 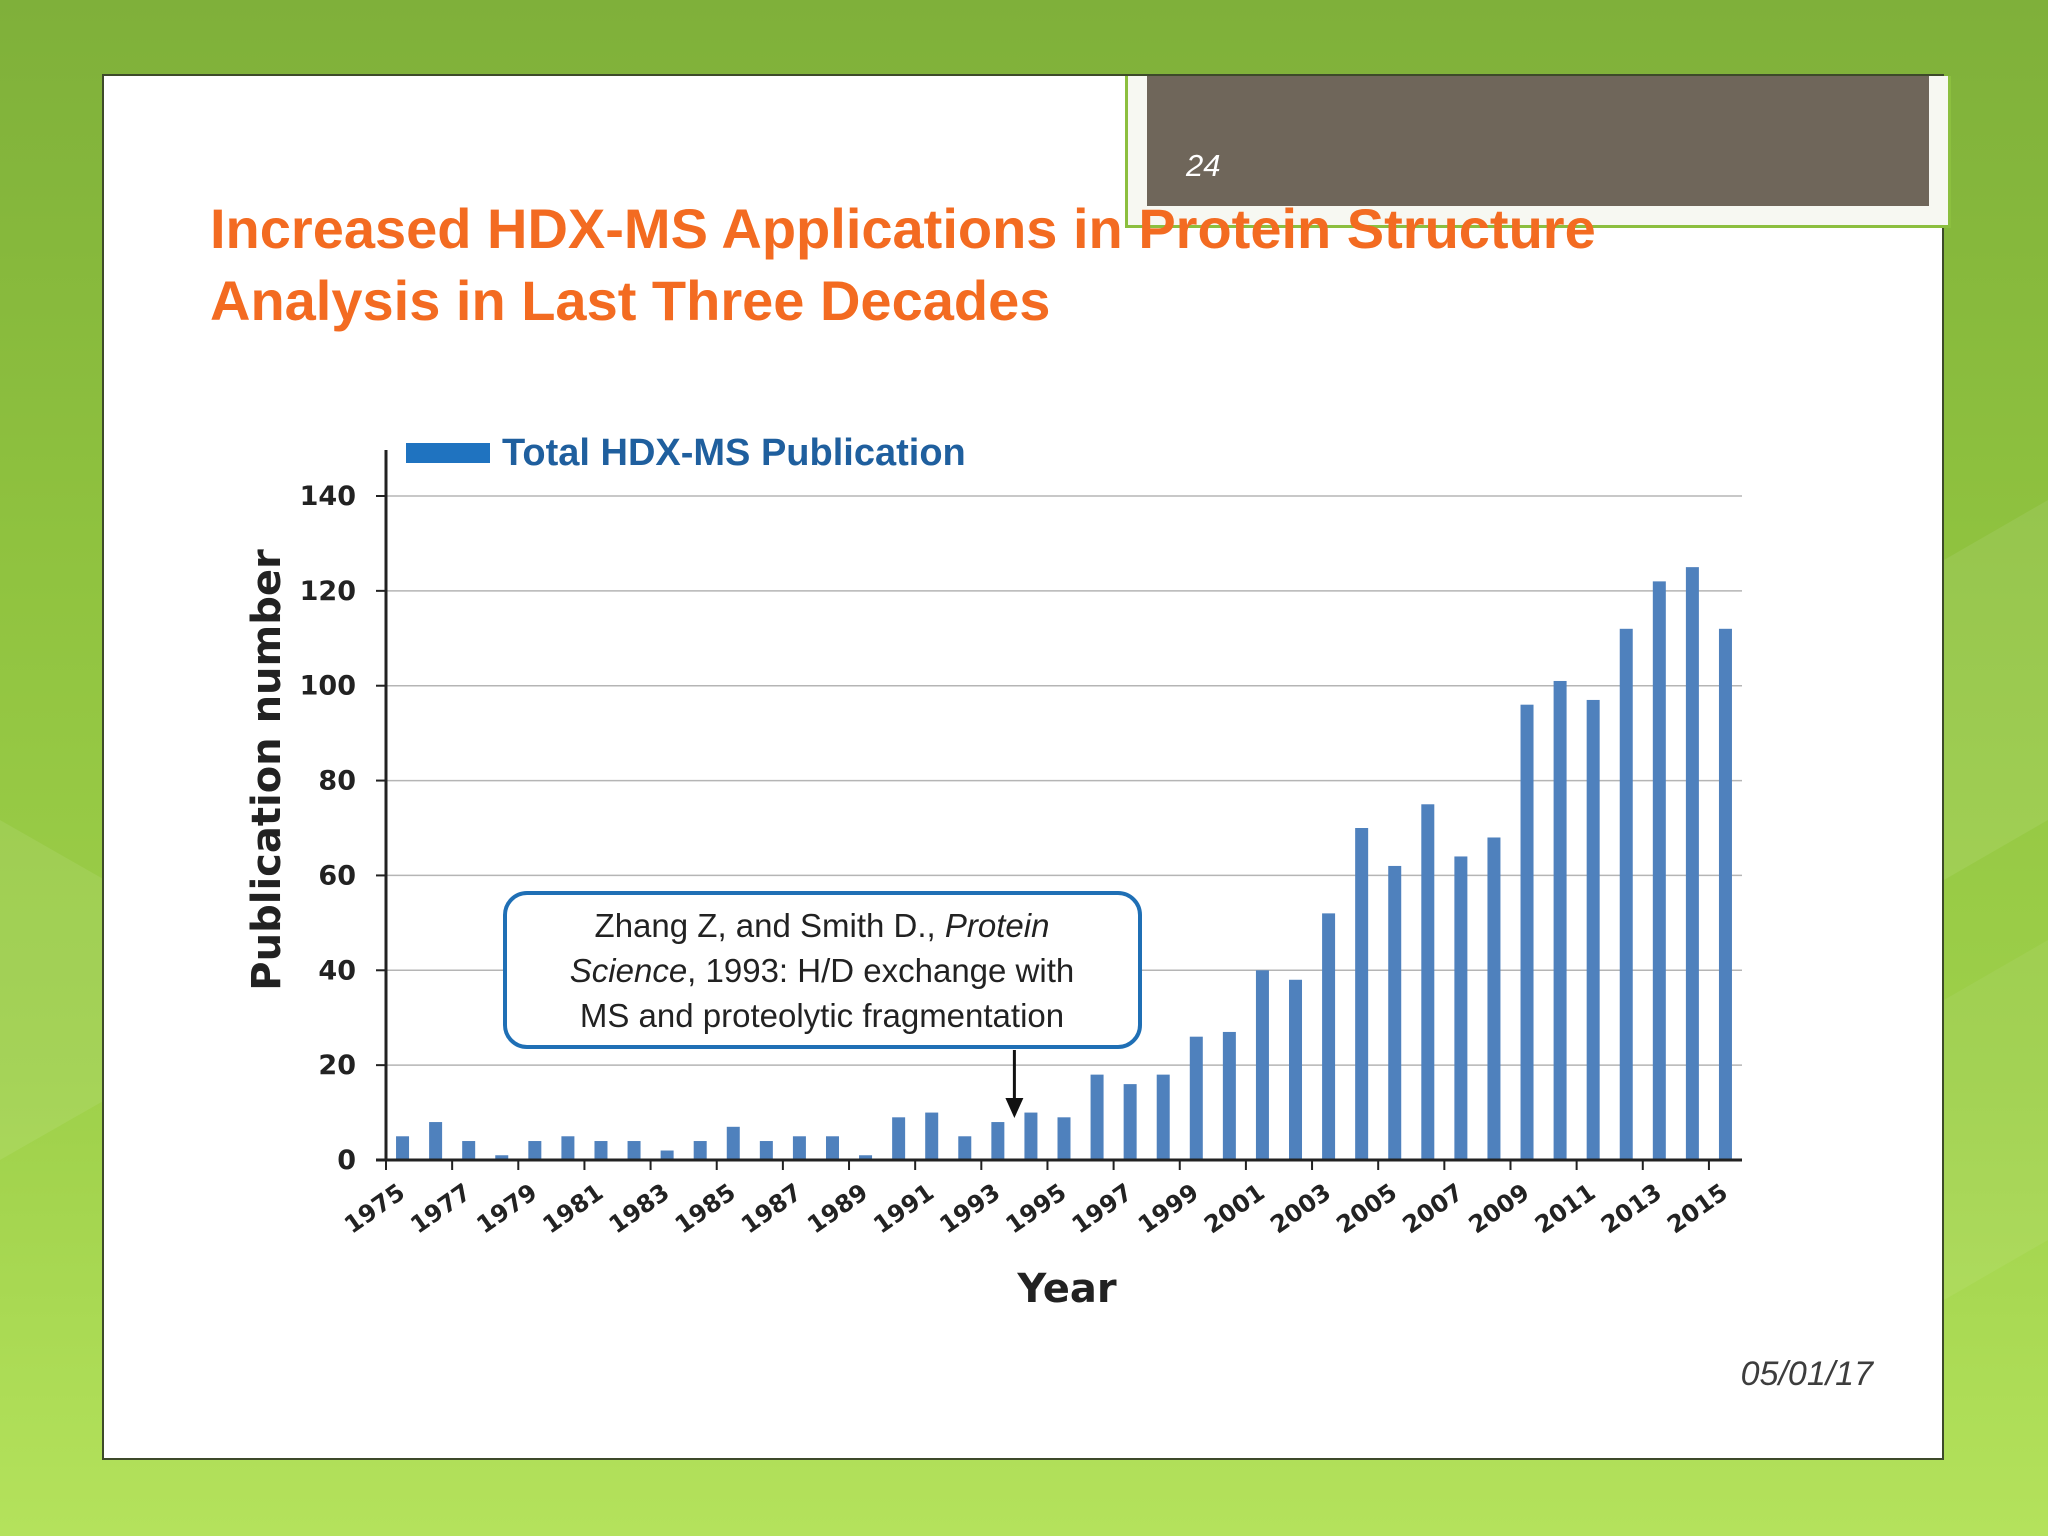 I want to click on x-tick-label: 2003, so click(x=1300, y=1208).